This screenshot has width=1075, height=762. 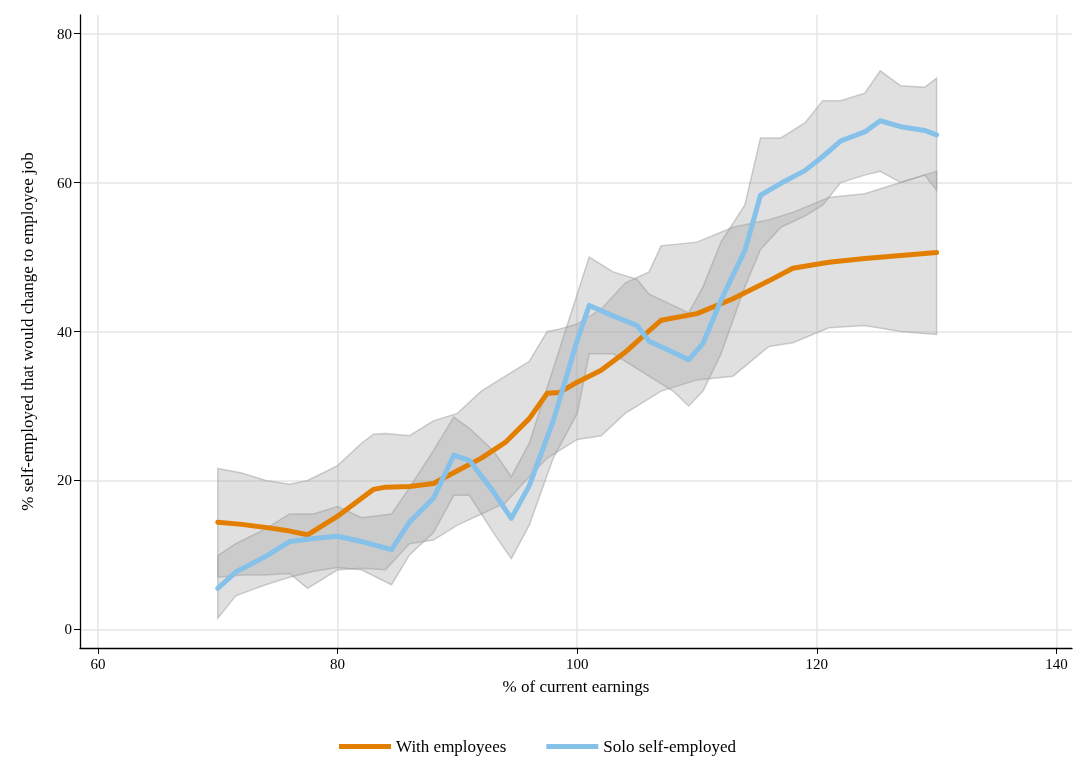 I want to click on x-axis-title: % of current earnings, so click(x=576, y=686).